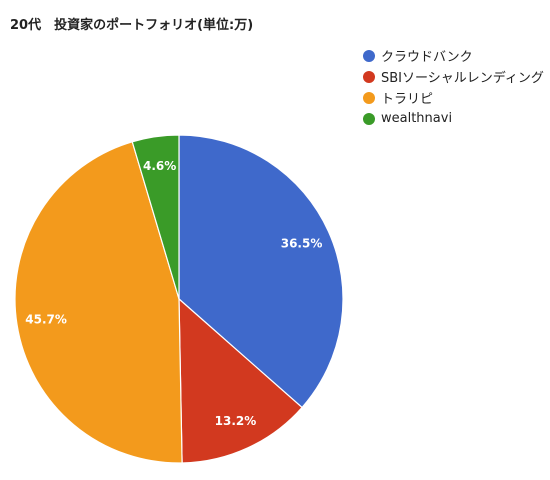 Image resolution: width=550 pixels, height=480 pixels. Describe the element at coordinates (427, 57) in the screenshot. I see `legend-label-crowdbank: クラウドバンク` at that location.